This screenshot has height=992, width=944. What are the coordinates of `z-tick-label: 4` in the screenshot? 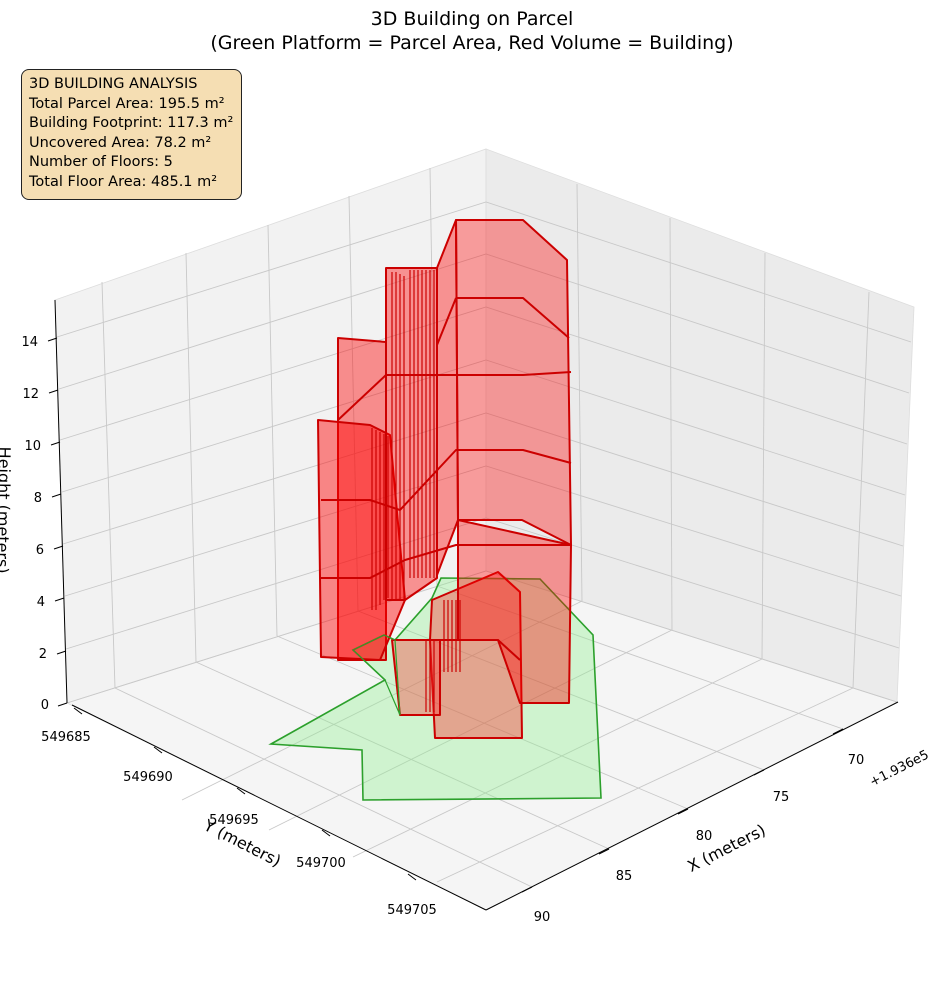 It's located at (41, 602).